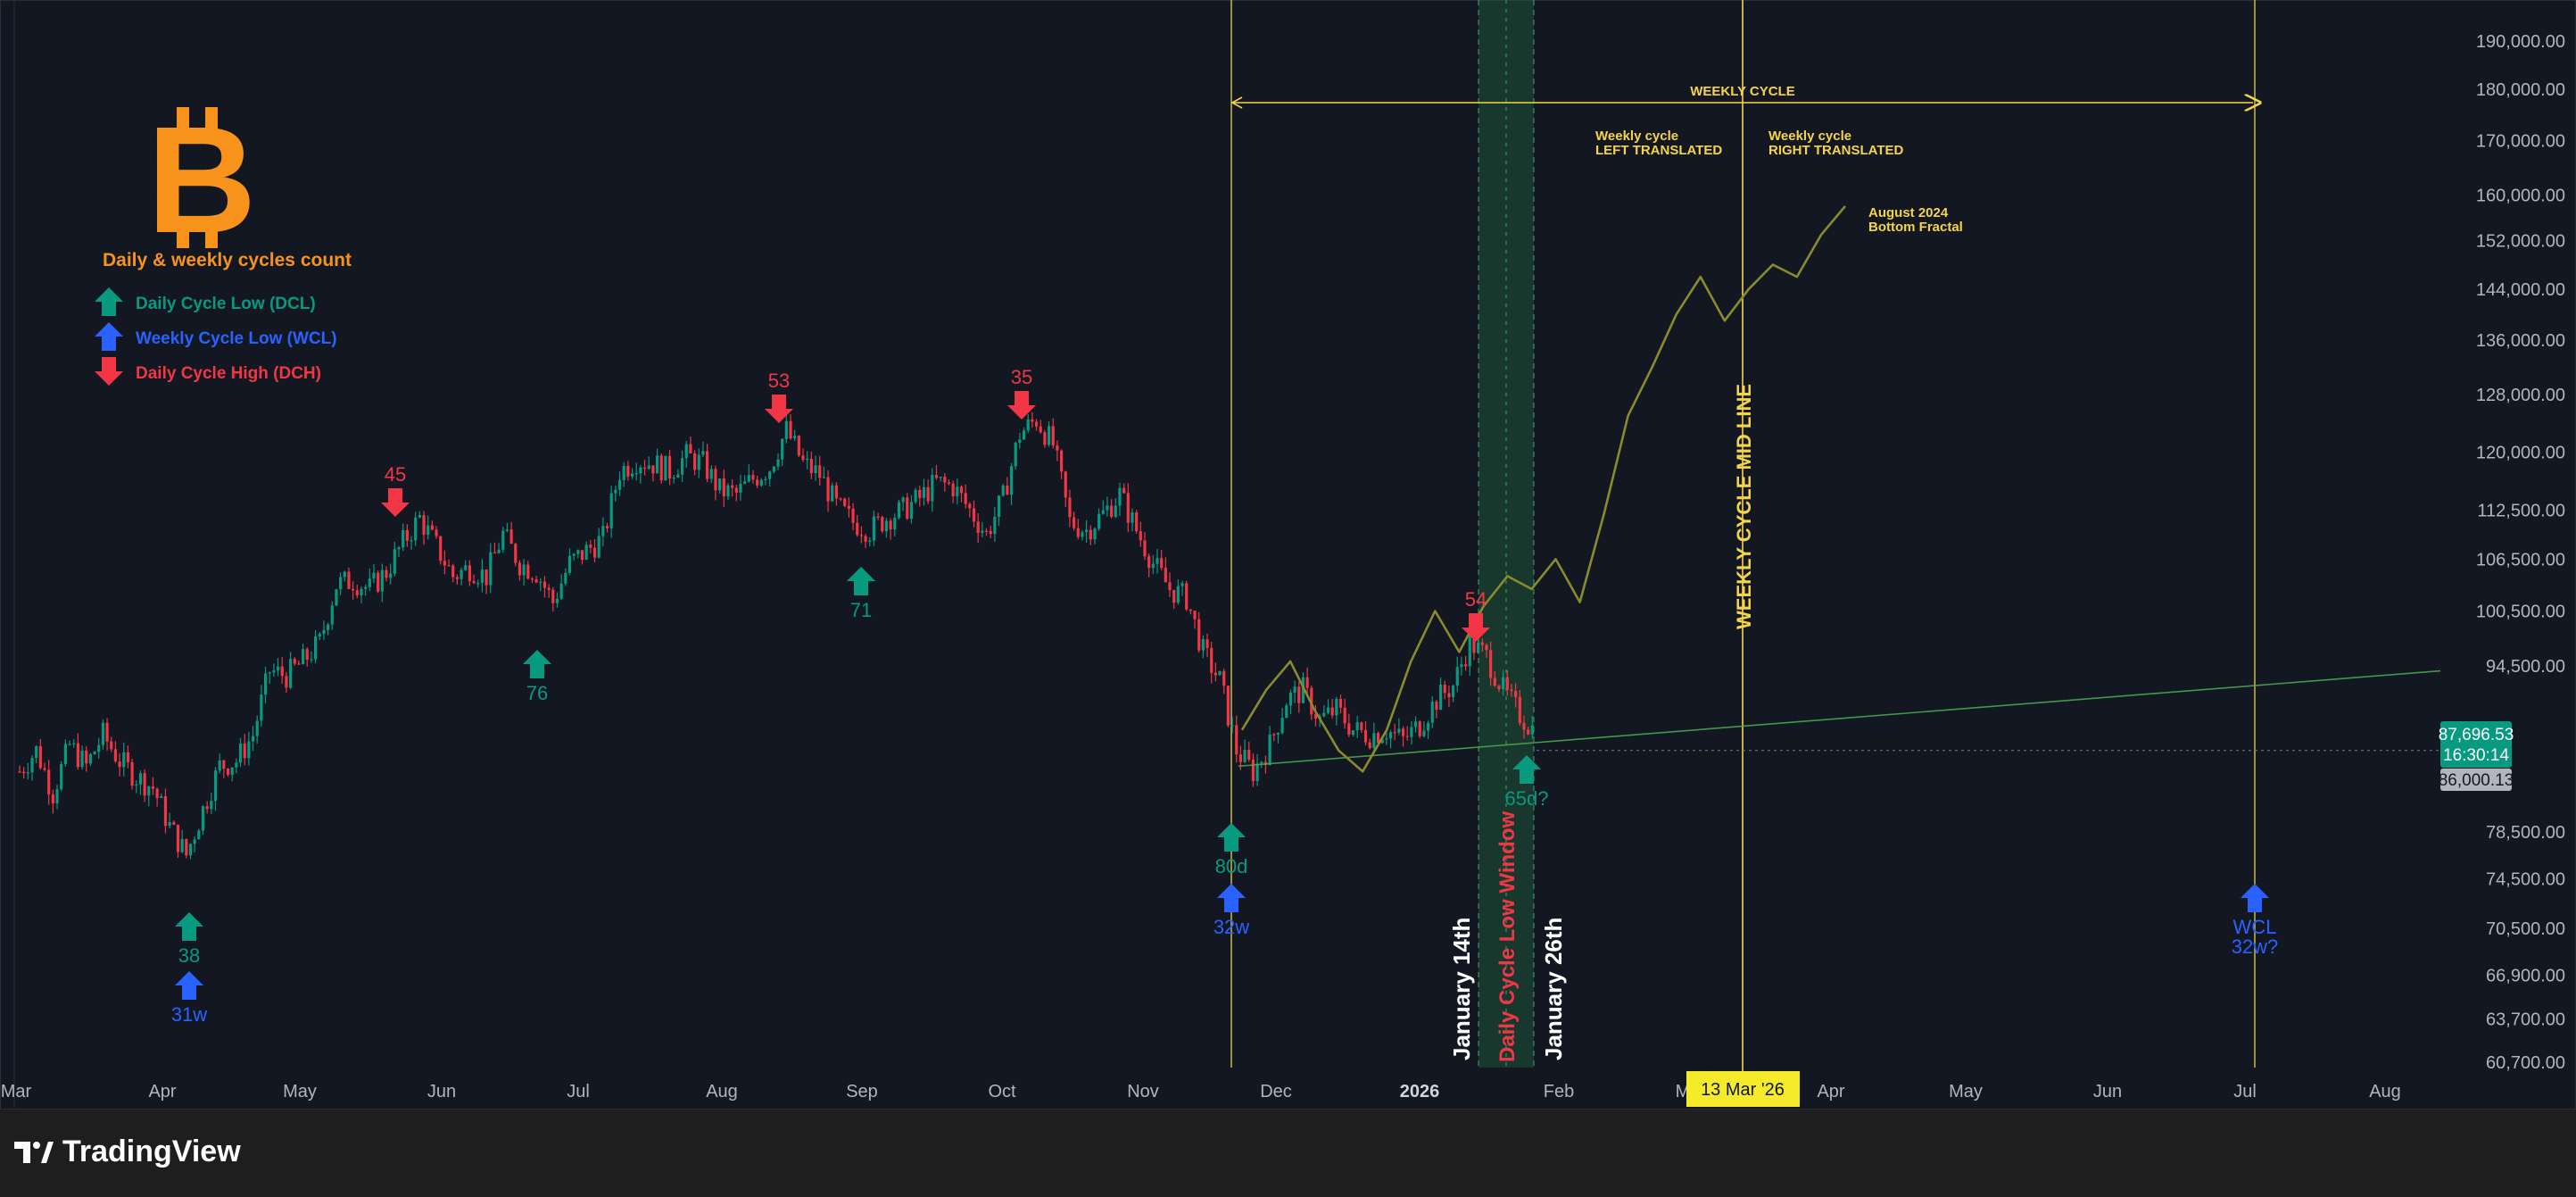 This screenshot has height=1197, width=2576. Describe the element at coordinates (1839, 718) in the screenshot. I see `trend-line` at that location.